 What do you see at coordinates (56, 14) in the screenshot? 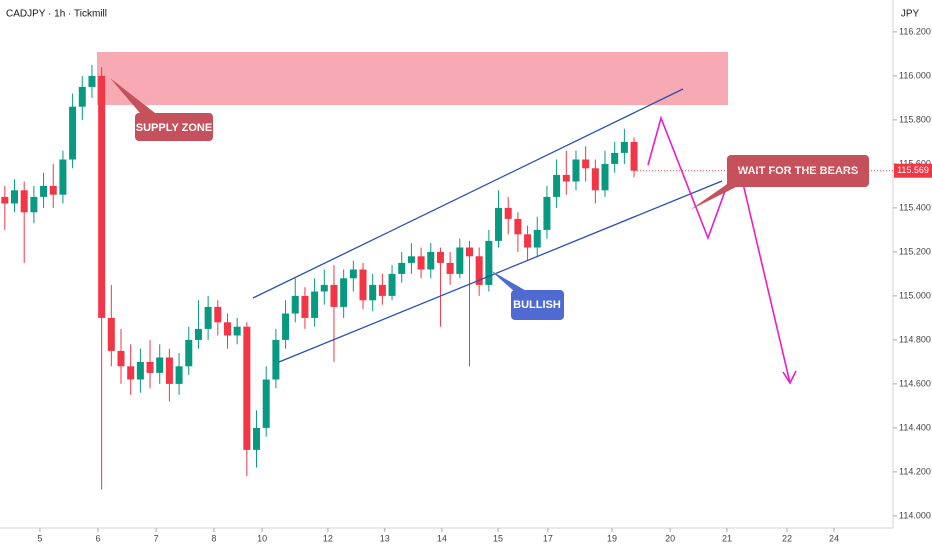
I see `symbol: CADJPY · 1h · Tickmill` at bounding box center [56, 14].